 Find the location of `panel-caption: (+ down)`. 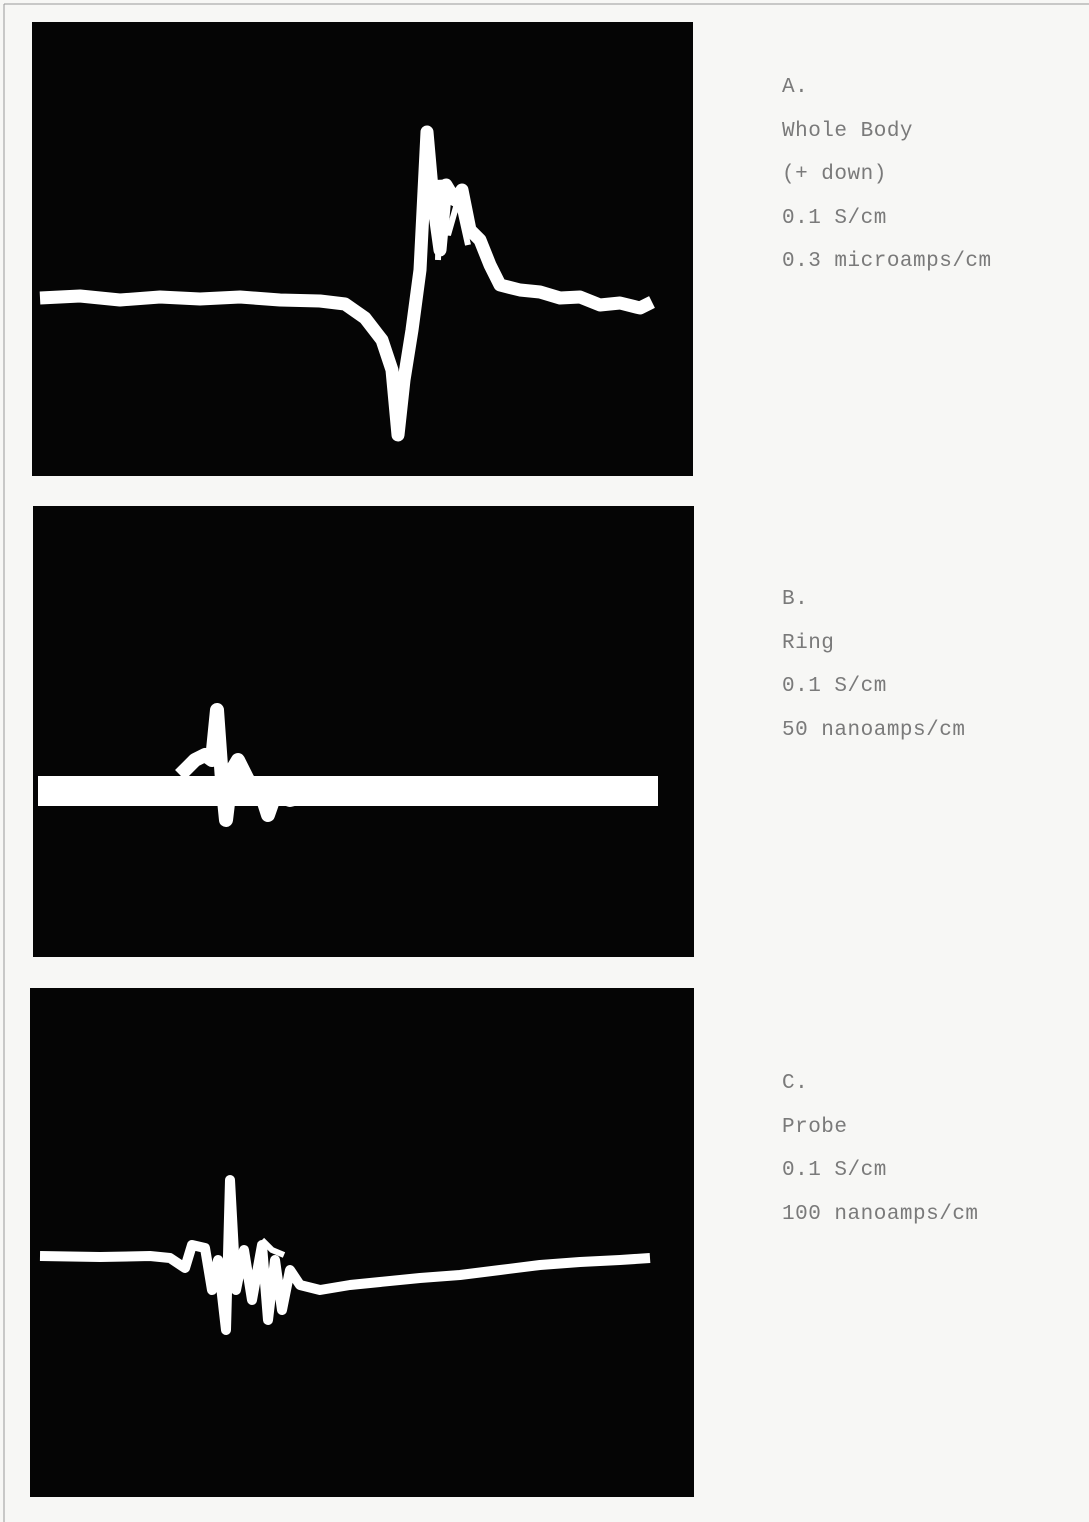

panel-caption: (+ down) is located at coordinates (834, 174).